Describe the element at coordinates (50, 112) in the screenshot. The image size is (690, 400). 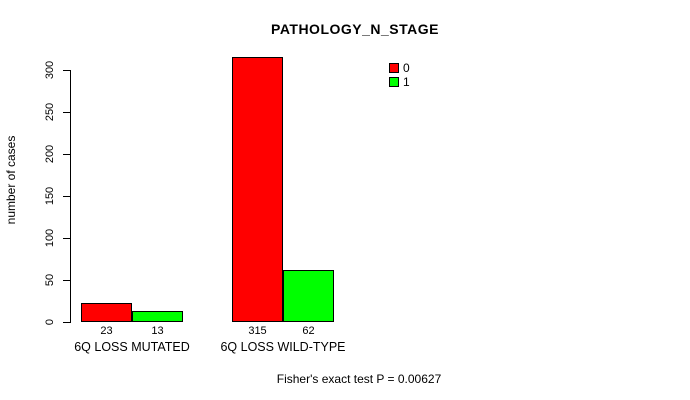
I see `y-tick-label: 250` at that location.